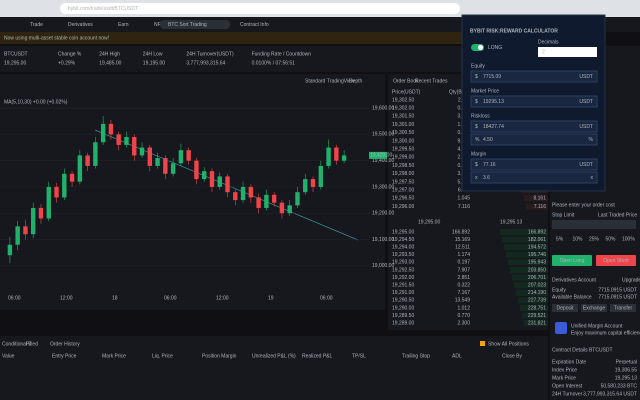  Describe the element at coordinates (578, 239) in the screenshot. I see `pct-button: 10%` at that location.